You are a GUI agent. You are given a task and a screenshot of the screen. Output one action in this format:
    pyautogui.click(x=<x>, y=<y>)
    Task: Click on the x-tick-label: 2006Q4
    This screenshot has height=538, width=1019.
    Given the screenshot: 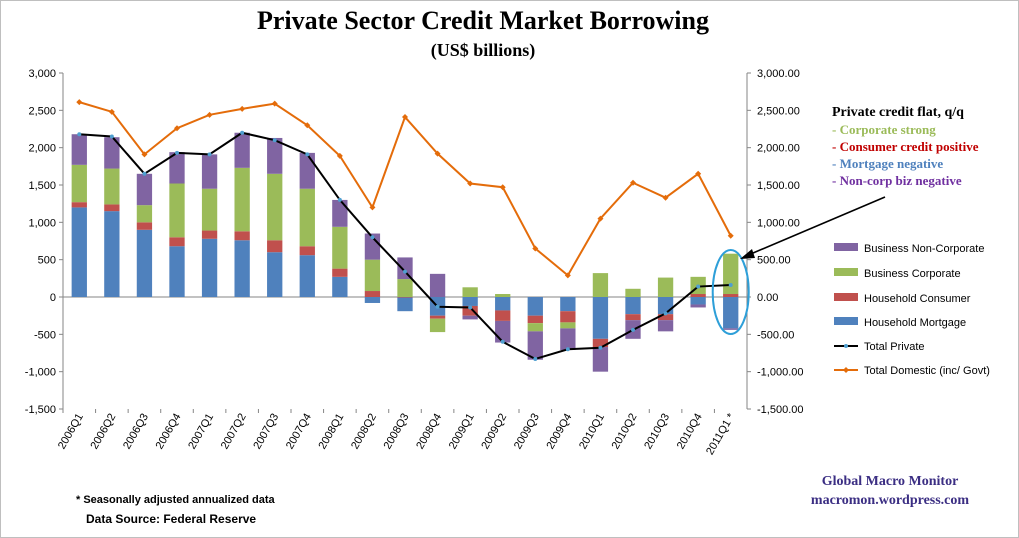 What is the action you would take?
    pyautogui.click(x=169, y=432)
    